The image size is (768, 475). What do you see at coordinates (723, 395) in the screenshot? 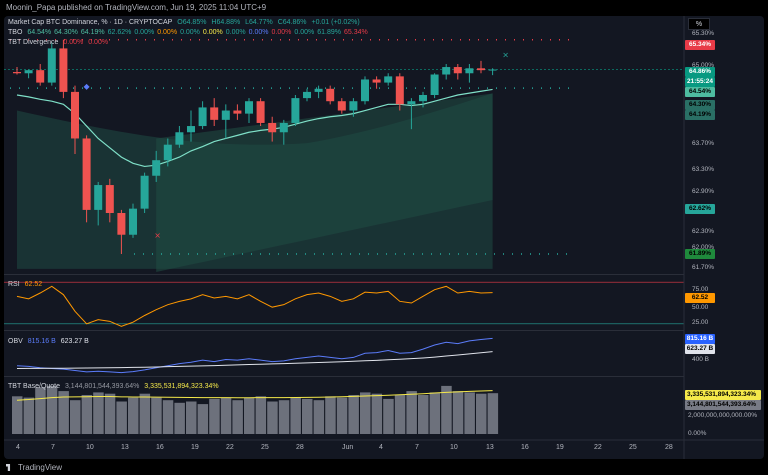
I see `base-badge: 3,335,531,894,323.34%` at bounding box center [723, 395].